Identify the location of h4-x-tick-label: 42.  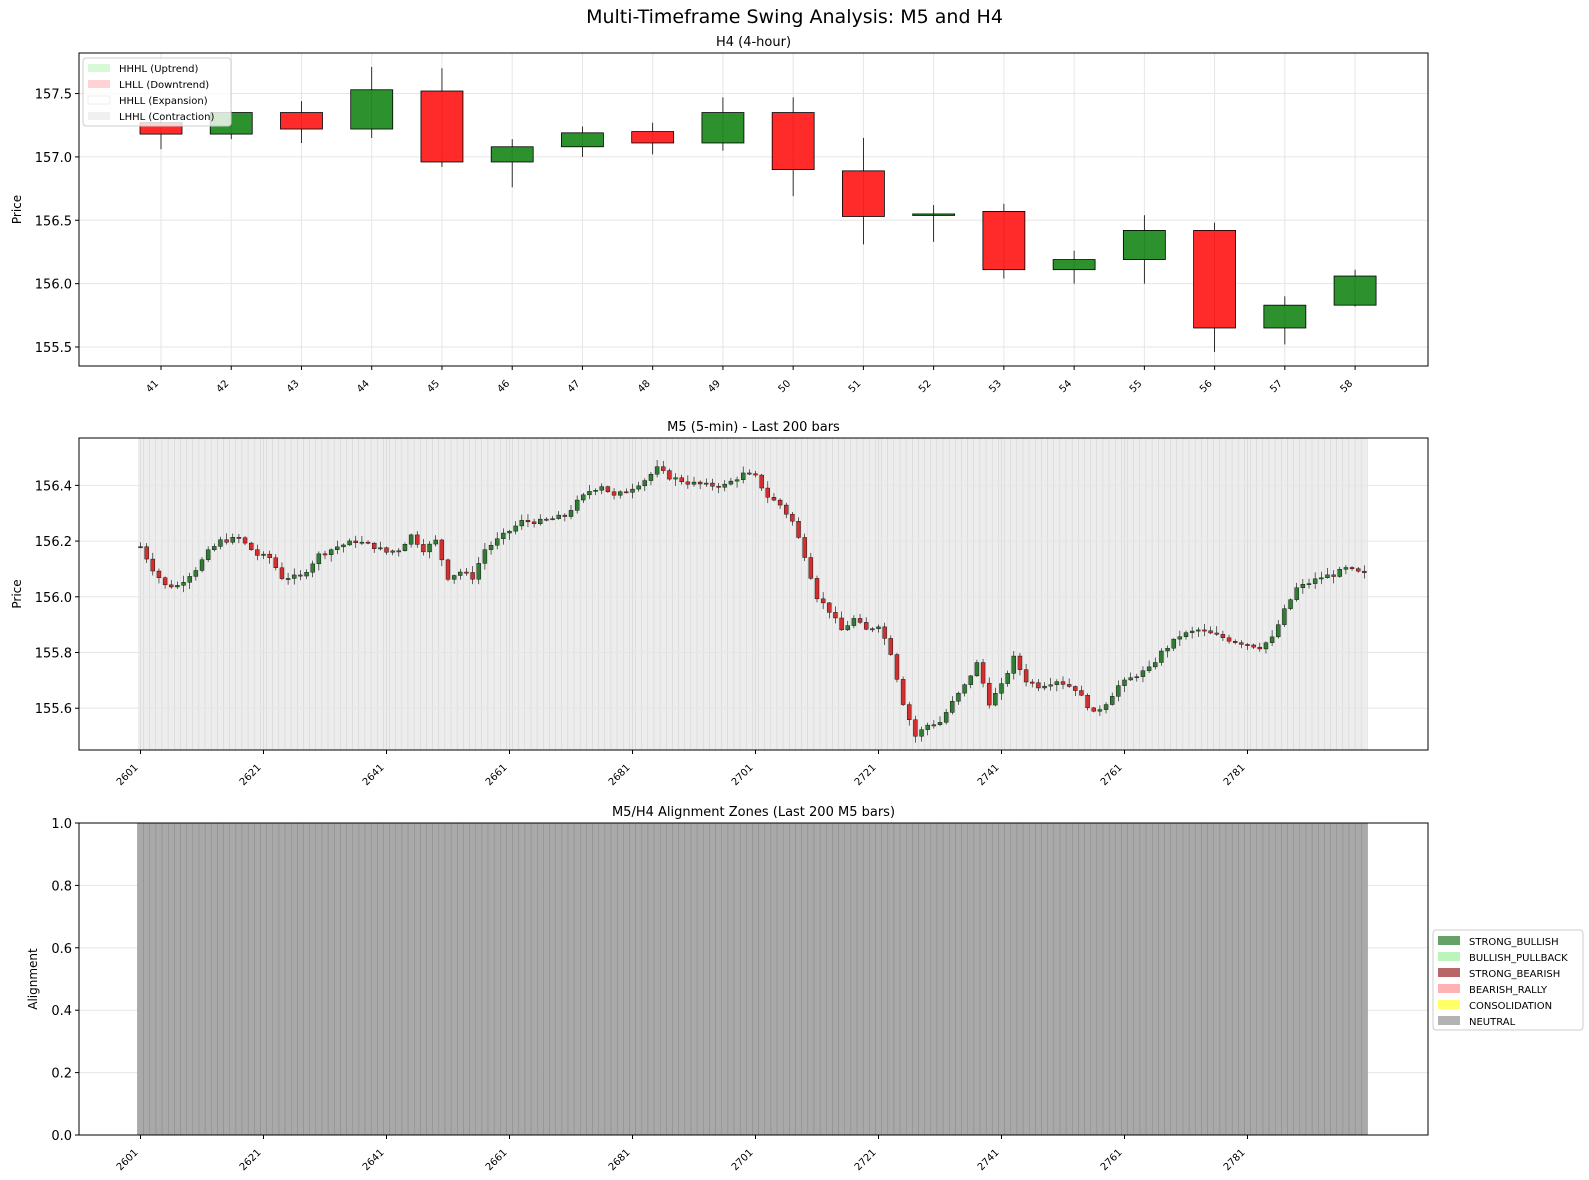
(223, 386).